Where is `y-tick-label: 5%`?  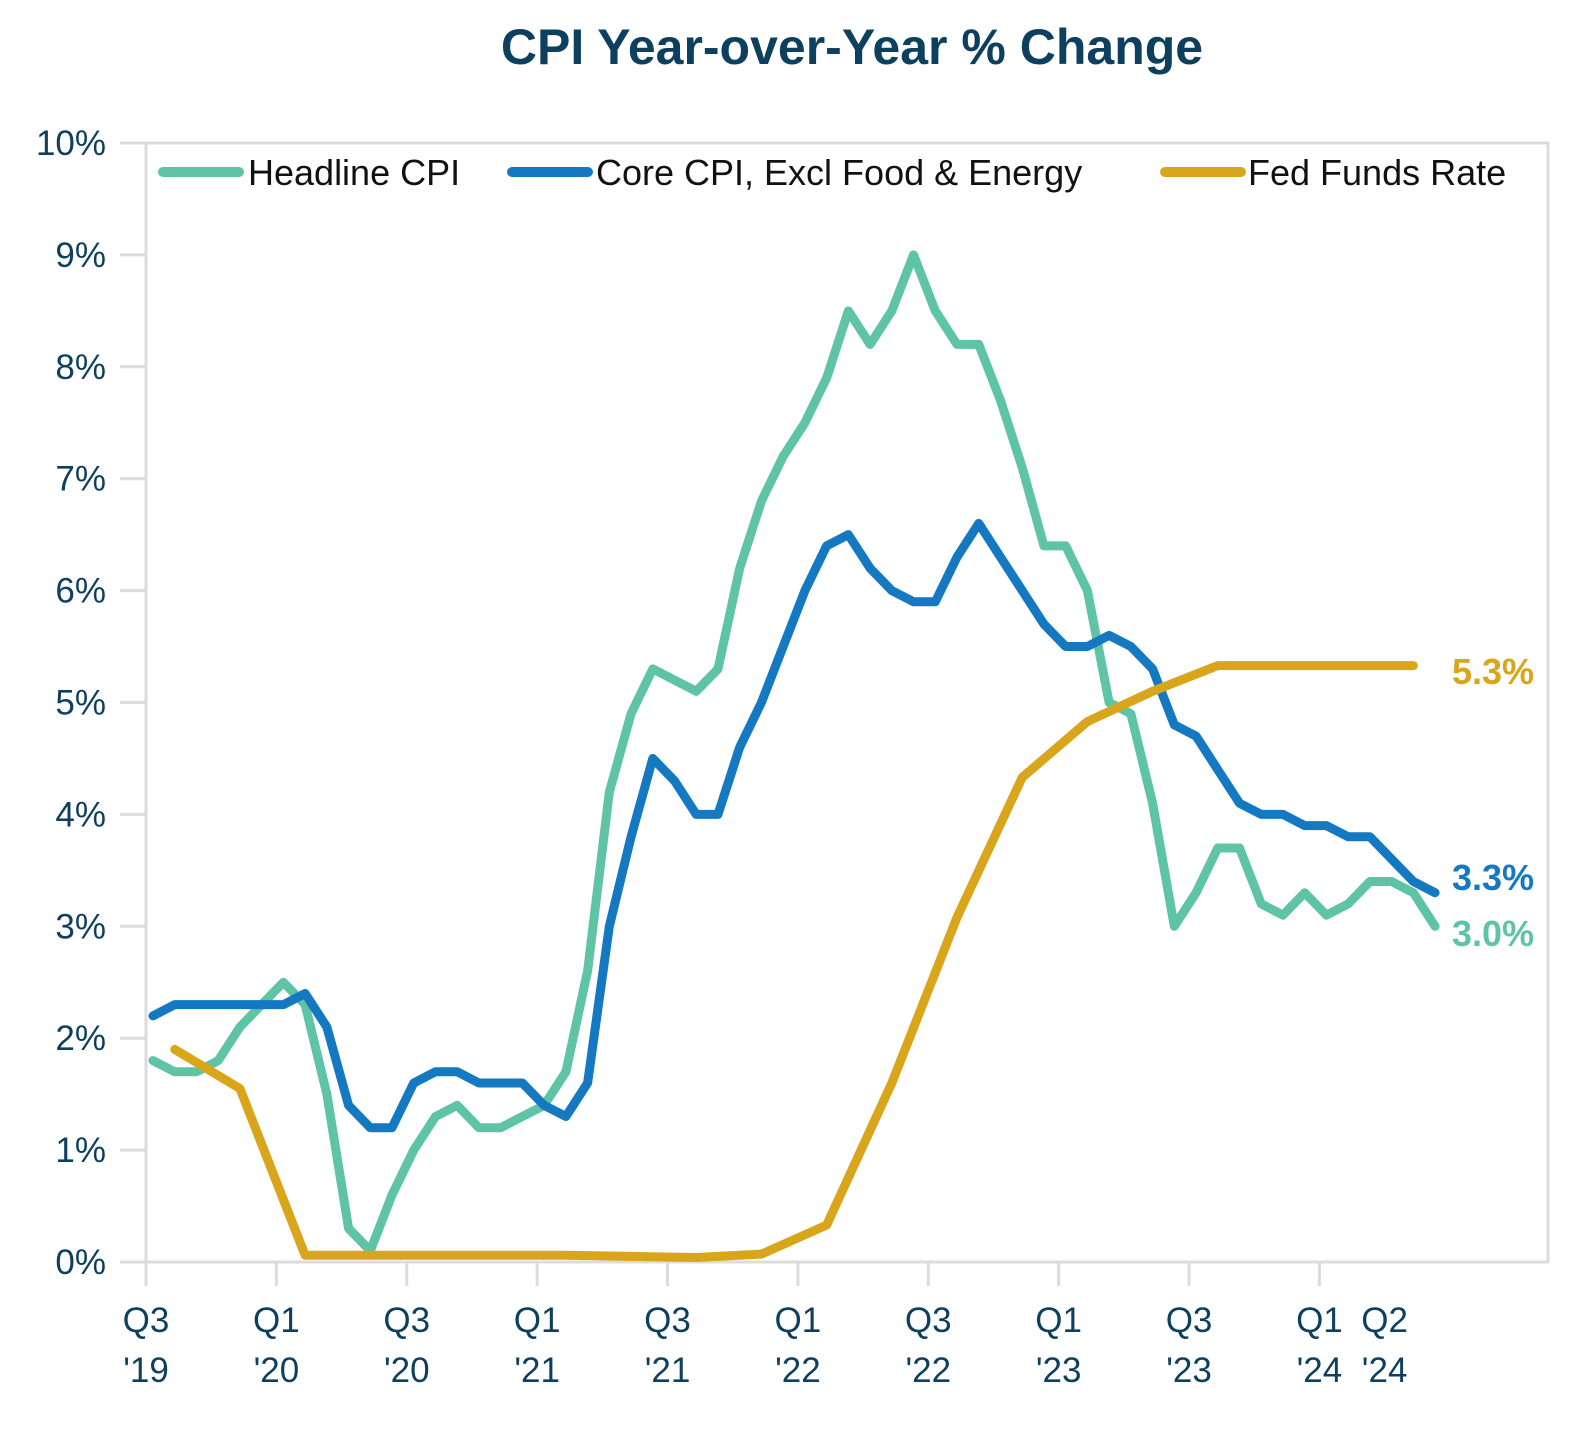
y-tick-label: 5% is located at coordinates (80, 703).